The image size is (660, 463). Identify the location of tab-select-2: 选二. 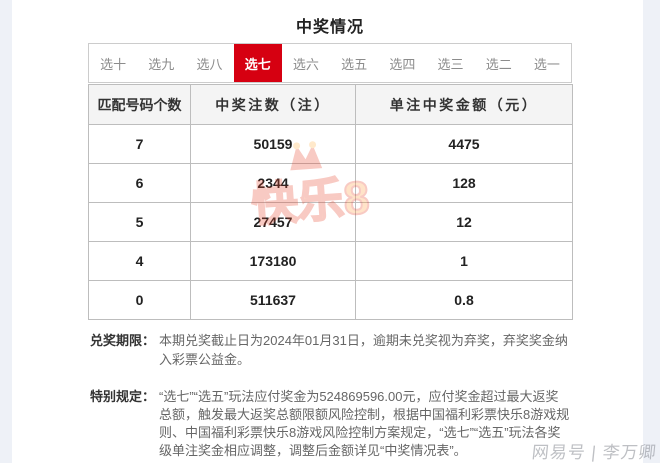
(498, 64).